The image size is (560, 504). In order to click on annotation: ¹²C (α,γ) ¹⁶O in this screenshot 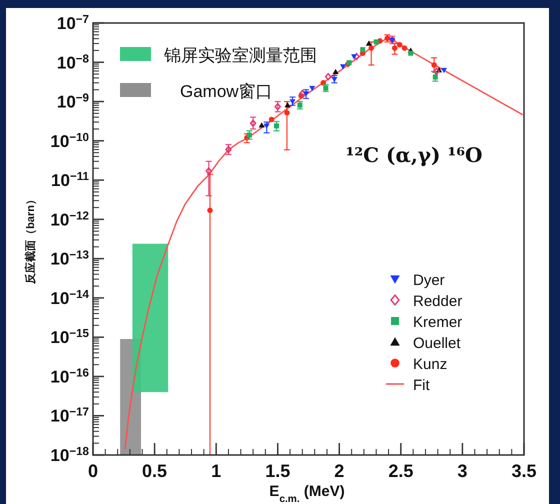, I will do `click(414, 155)`.